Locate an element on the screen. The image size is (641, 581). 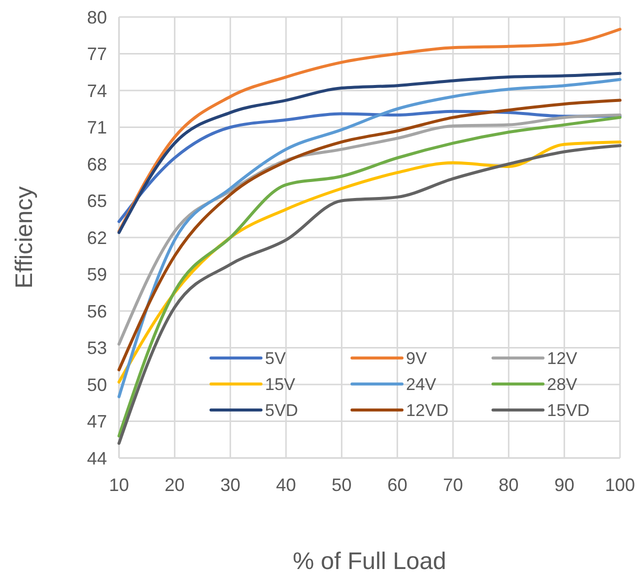
y-tick-label: 53 is located at coordinates (96, 348).